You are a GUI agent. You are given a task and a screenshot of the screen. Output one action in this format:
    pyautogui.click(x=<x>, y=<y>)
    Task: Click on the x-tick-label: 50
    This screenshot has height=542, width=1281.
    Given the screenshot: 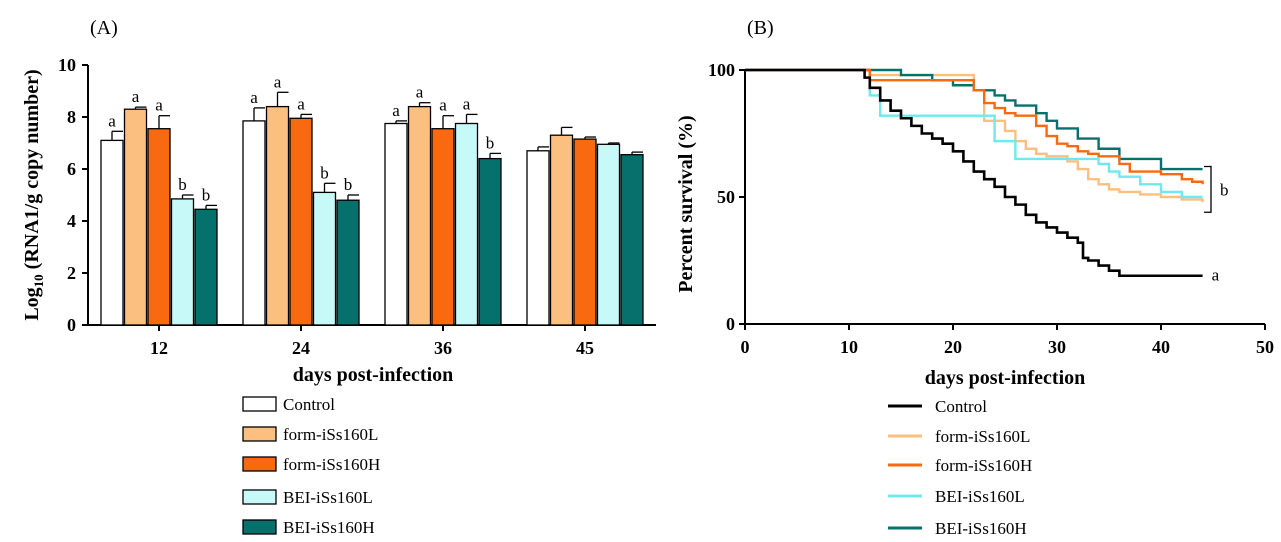 What is the action you would take?
    pyautogui.click(x=1265, y=347)
    